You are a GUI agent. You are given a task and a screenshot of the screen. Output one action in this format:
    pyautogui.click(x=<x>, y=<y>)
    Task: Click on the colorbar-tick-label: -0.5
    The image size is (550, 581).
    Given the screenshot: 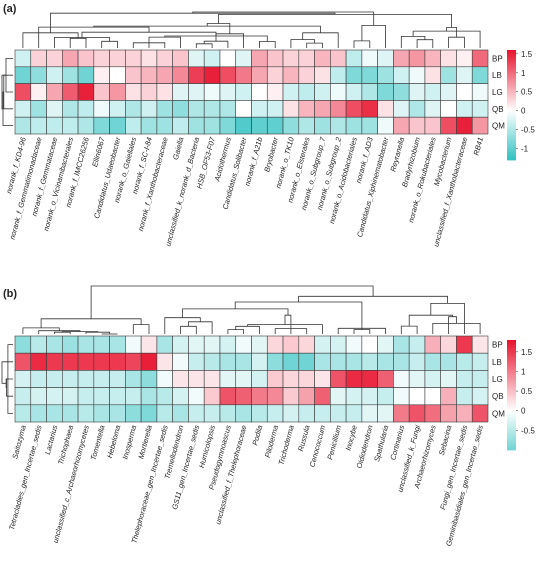 What is the action you would take?
    pyautogui.click(x=528, y=430)
    